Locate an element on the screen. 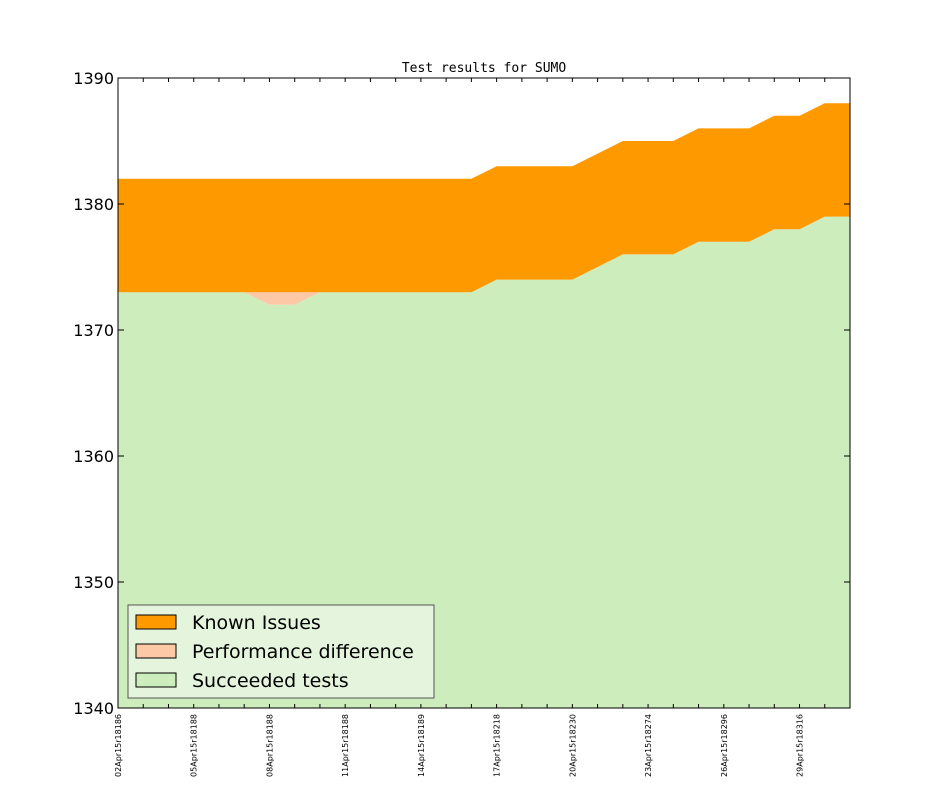 This screenshot has height=787, width=944. x-tick-label: 20Apr15r18230 is located at coordinates (572, 745).